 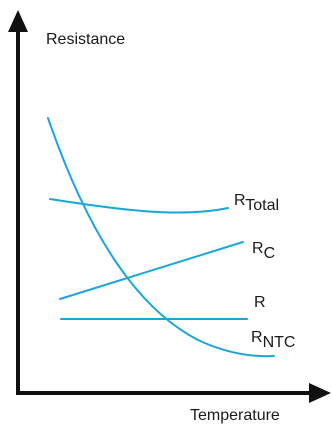 What do you see at coordinates (85, 39) in the screenshot?
I see `y-axis-label: Resistance` at bounding box center [85, 39].